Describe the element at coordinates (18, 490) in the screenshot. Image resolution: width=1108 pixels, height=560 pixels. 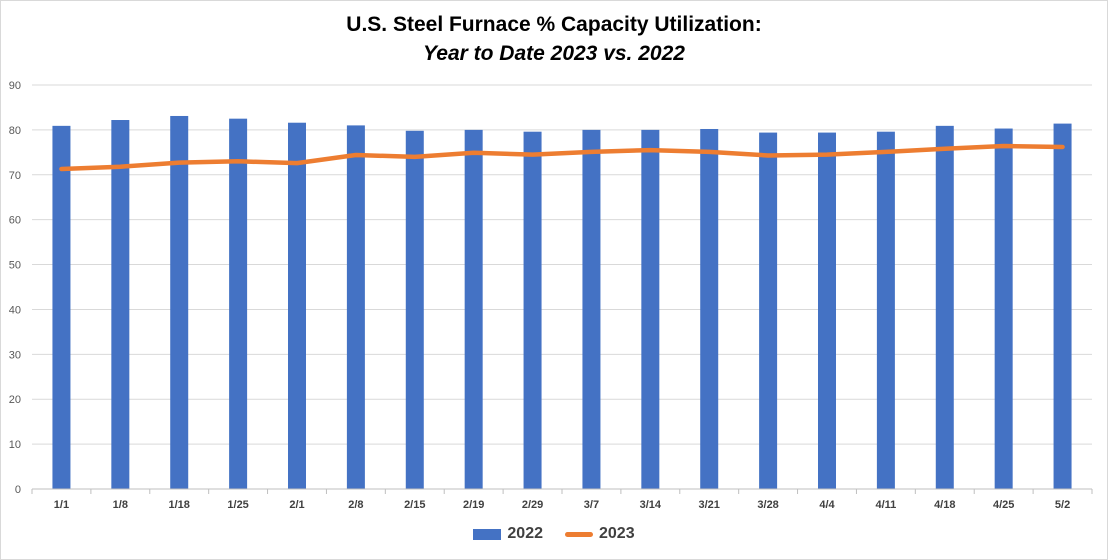
I see `y-tick-label: 0` at that location.